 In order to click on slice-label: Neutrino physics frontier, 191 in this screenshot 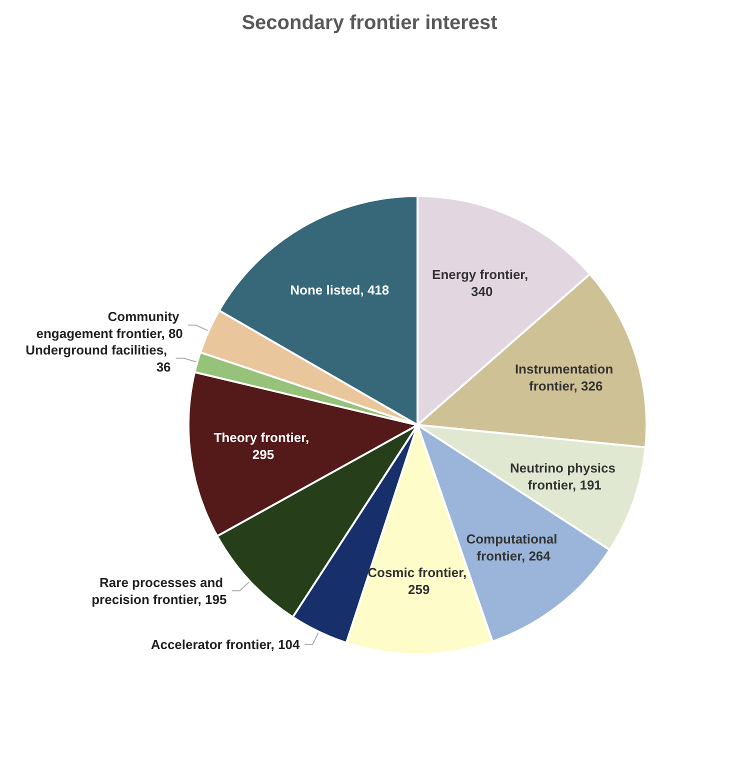, I will do `click(565, 476)`.